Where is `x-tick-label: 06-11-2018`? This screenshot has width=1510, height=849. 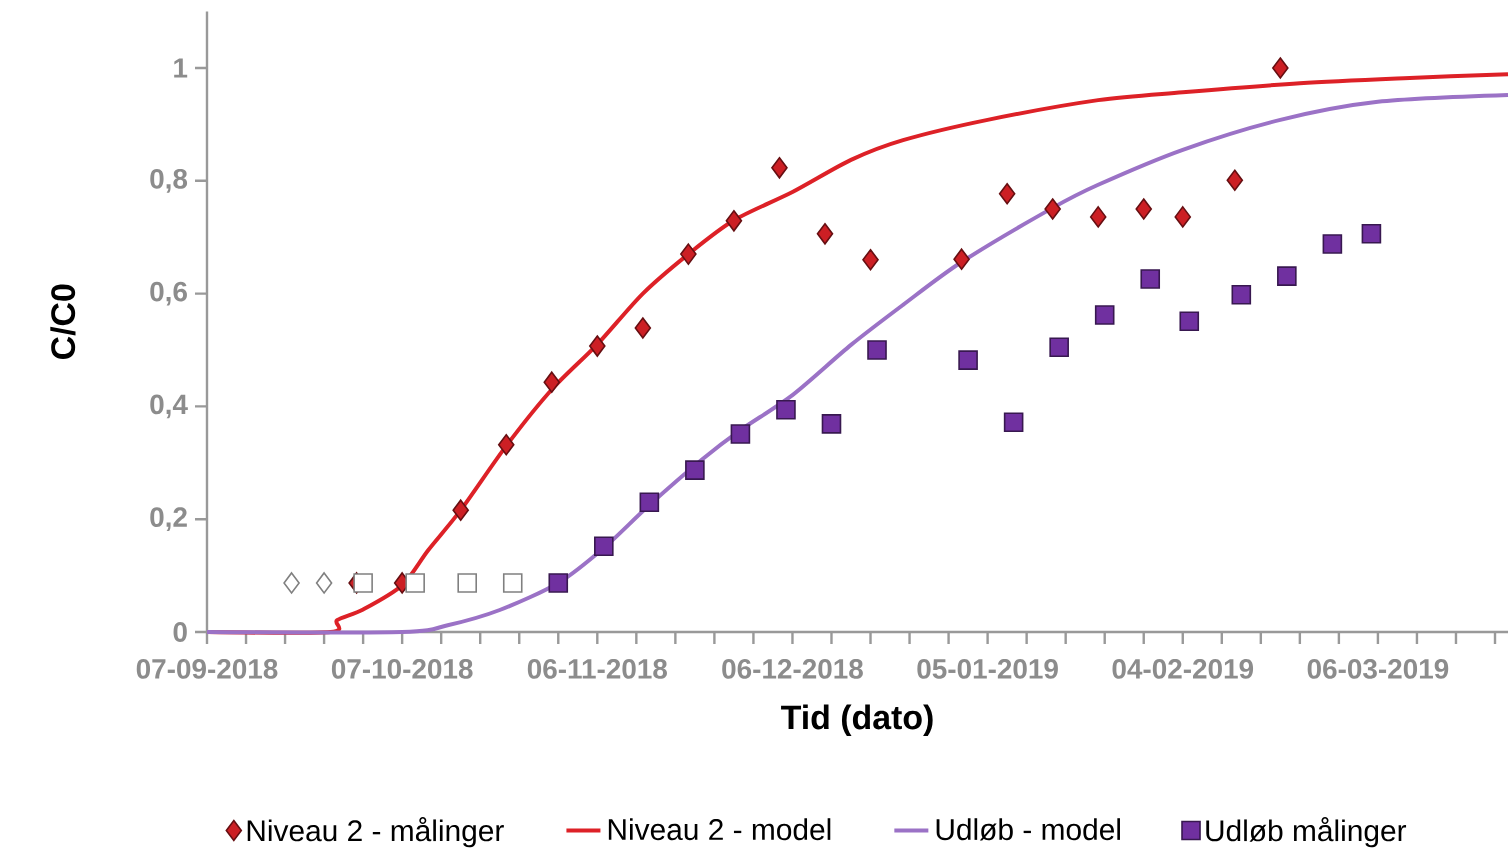 x-tick-label: 06-11-2018 is located at coordinates (597, 669).